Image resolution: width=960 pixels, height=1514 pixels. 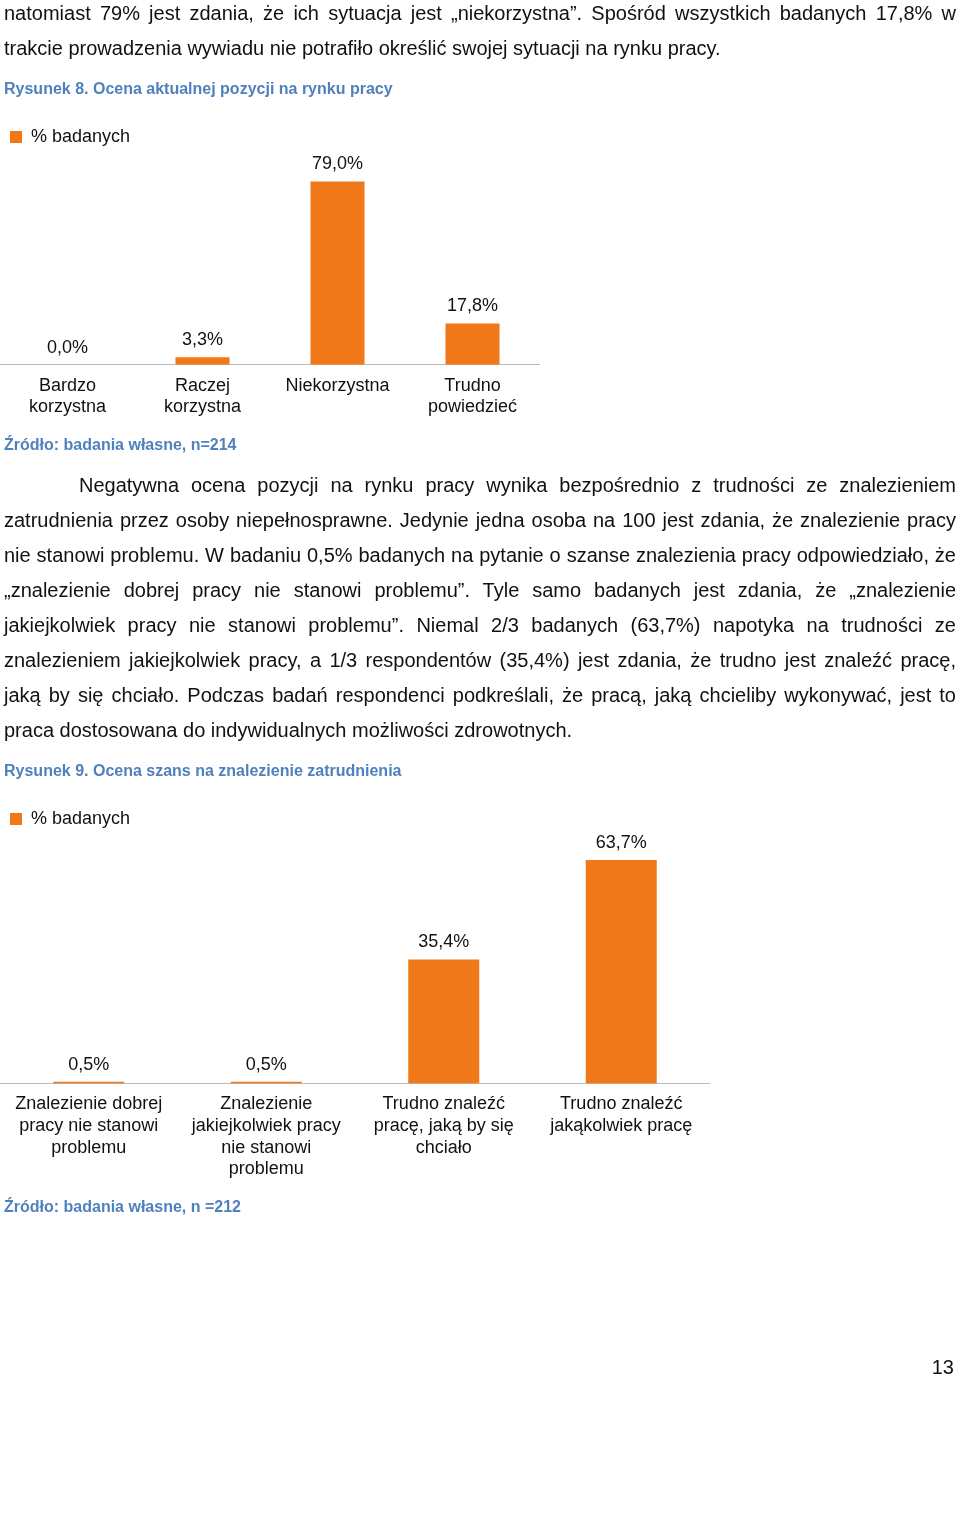 I want to click on data-label: 0,0%, so click(x=67, y=346).